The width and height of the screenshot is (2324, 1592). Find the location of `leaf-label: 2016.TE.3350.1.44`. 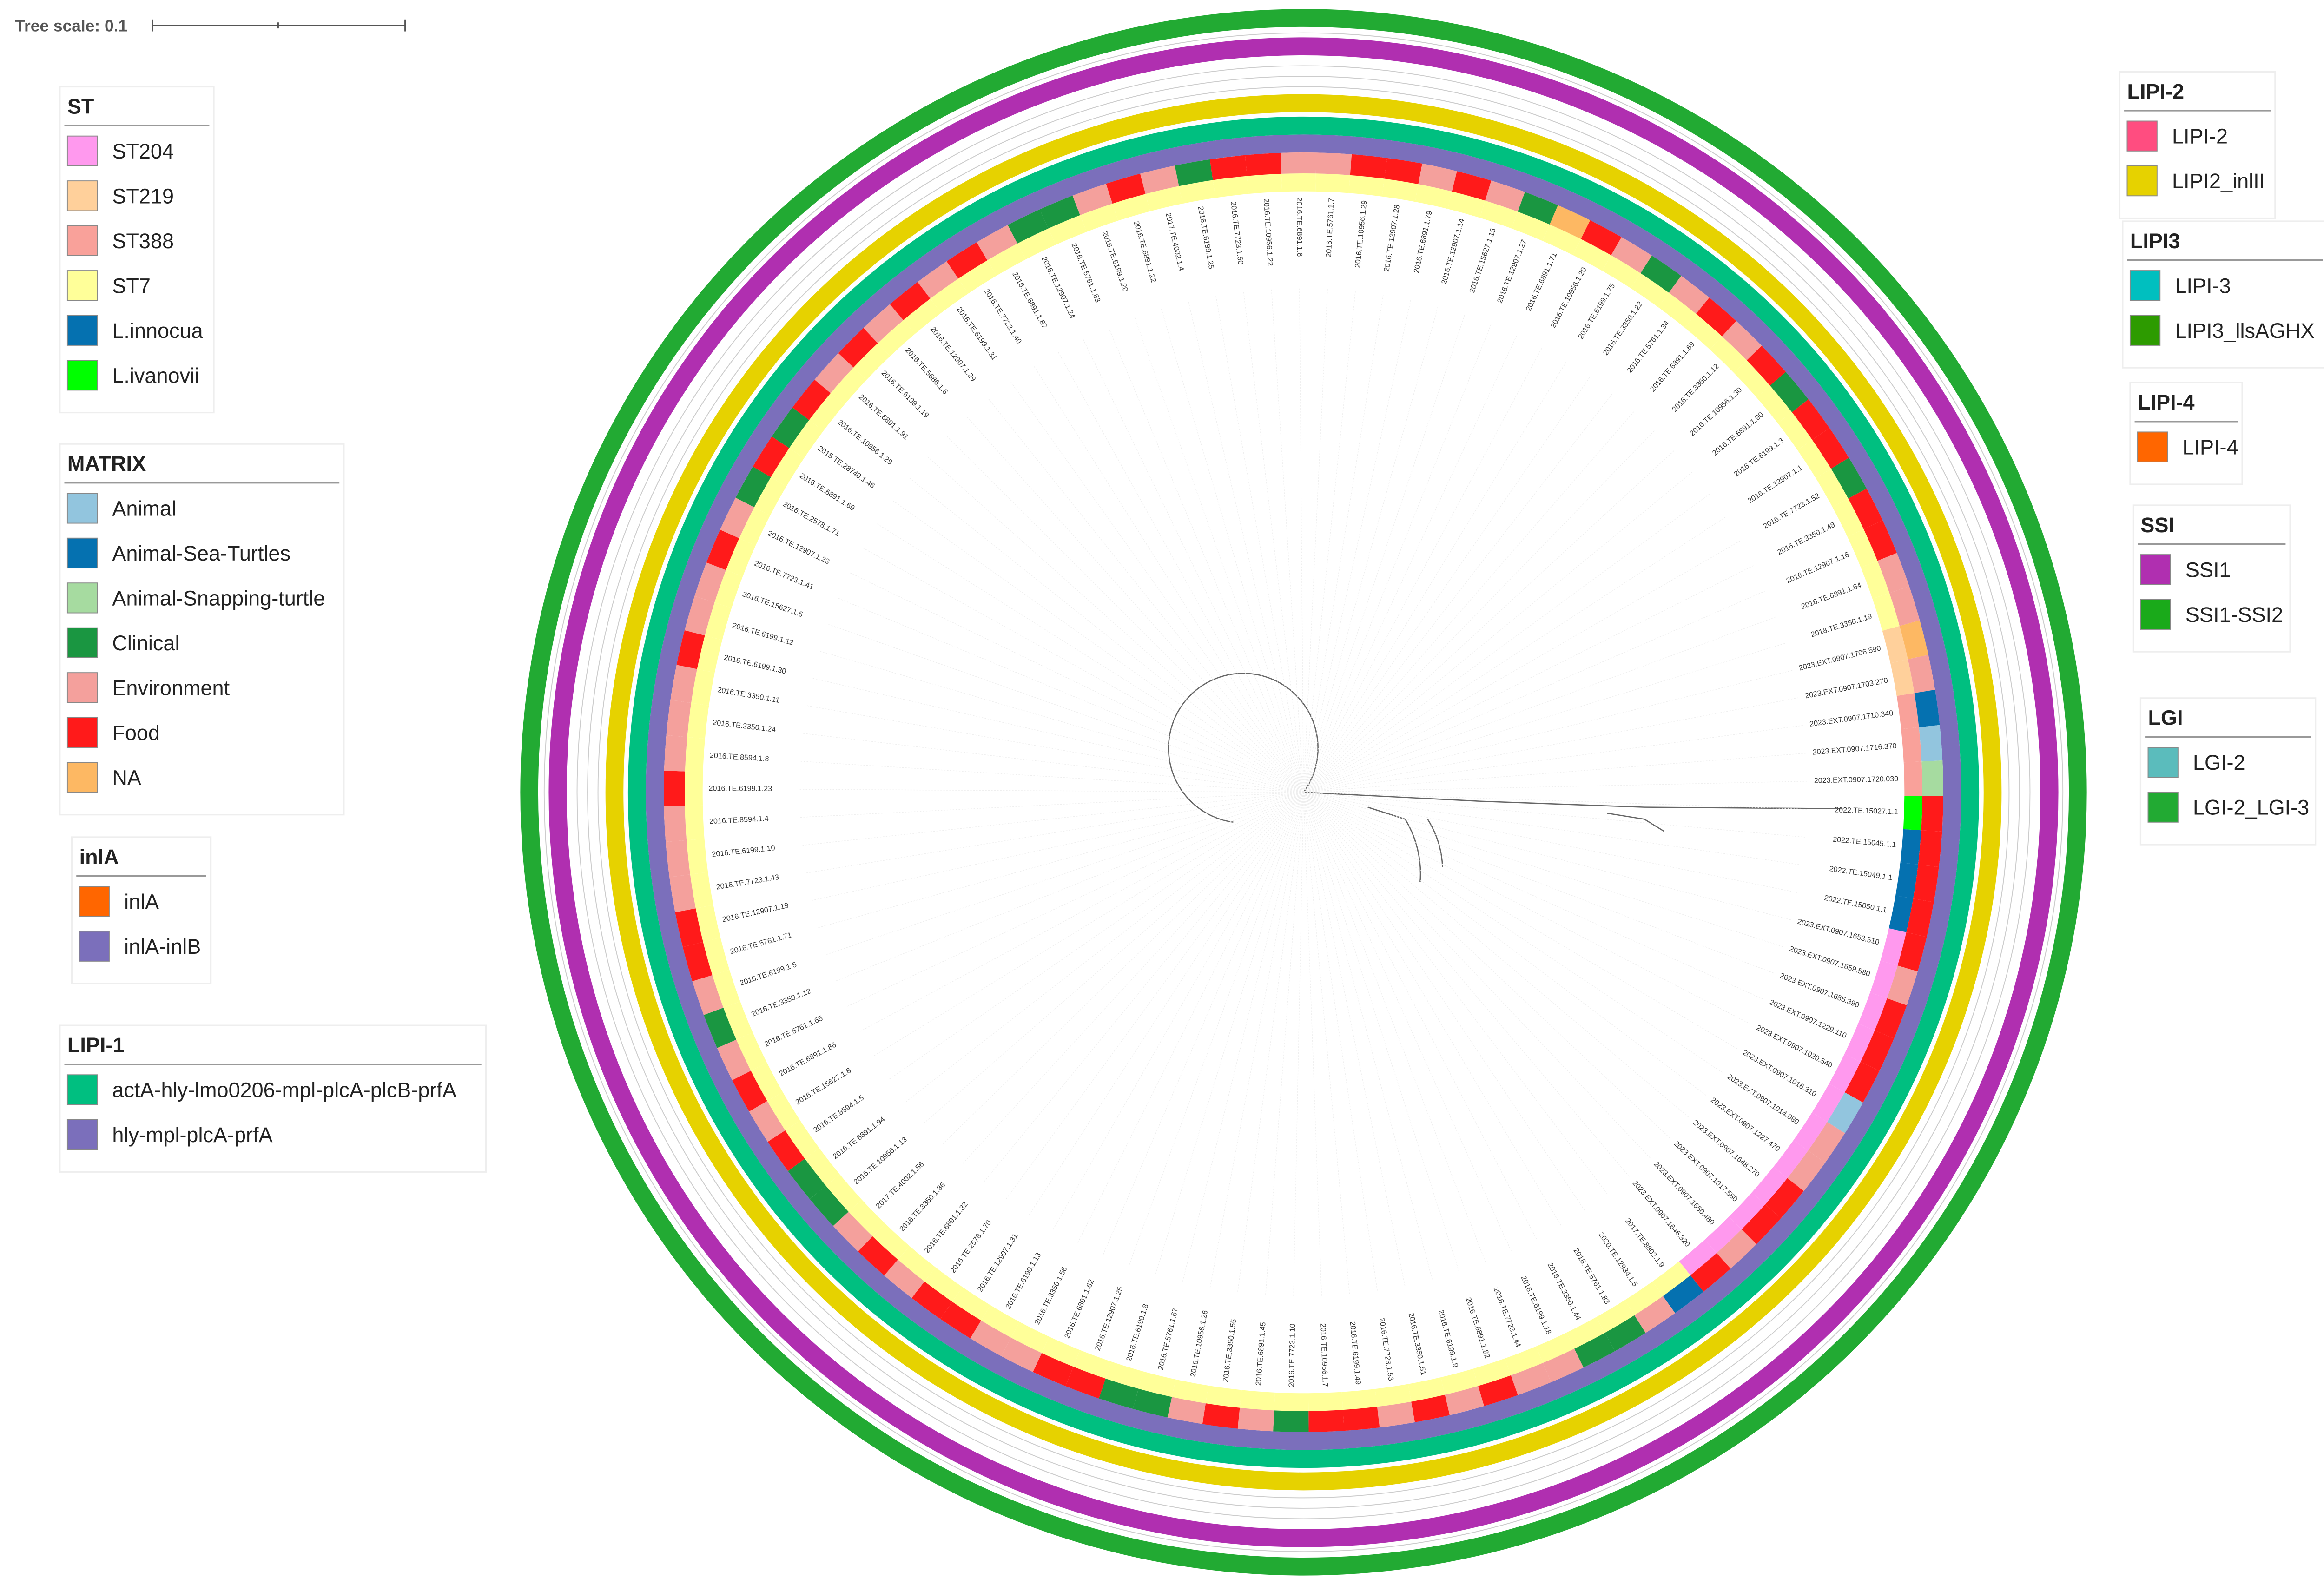

leaf-label: 2016.TE.3350.1.44 is located at coordinates (1564, 1292).